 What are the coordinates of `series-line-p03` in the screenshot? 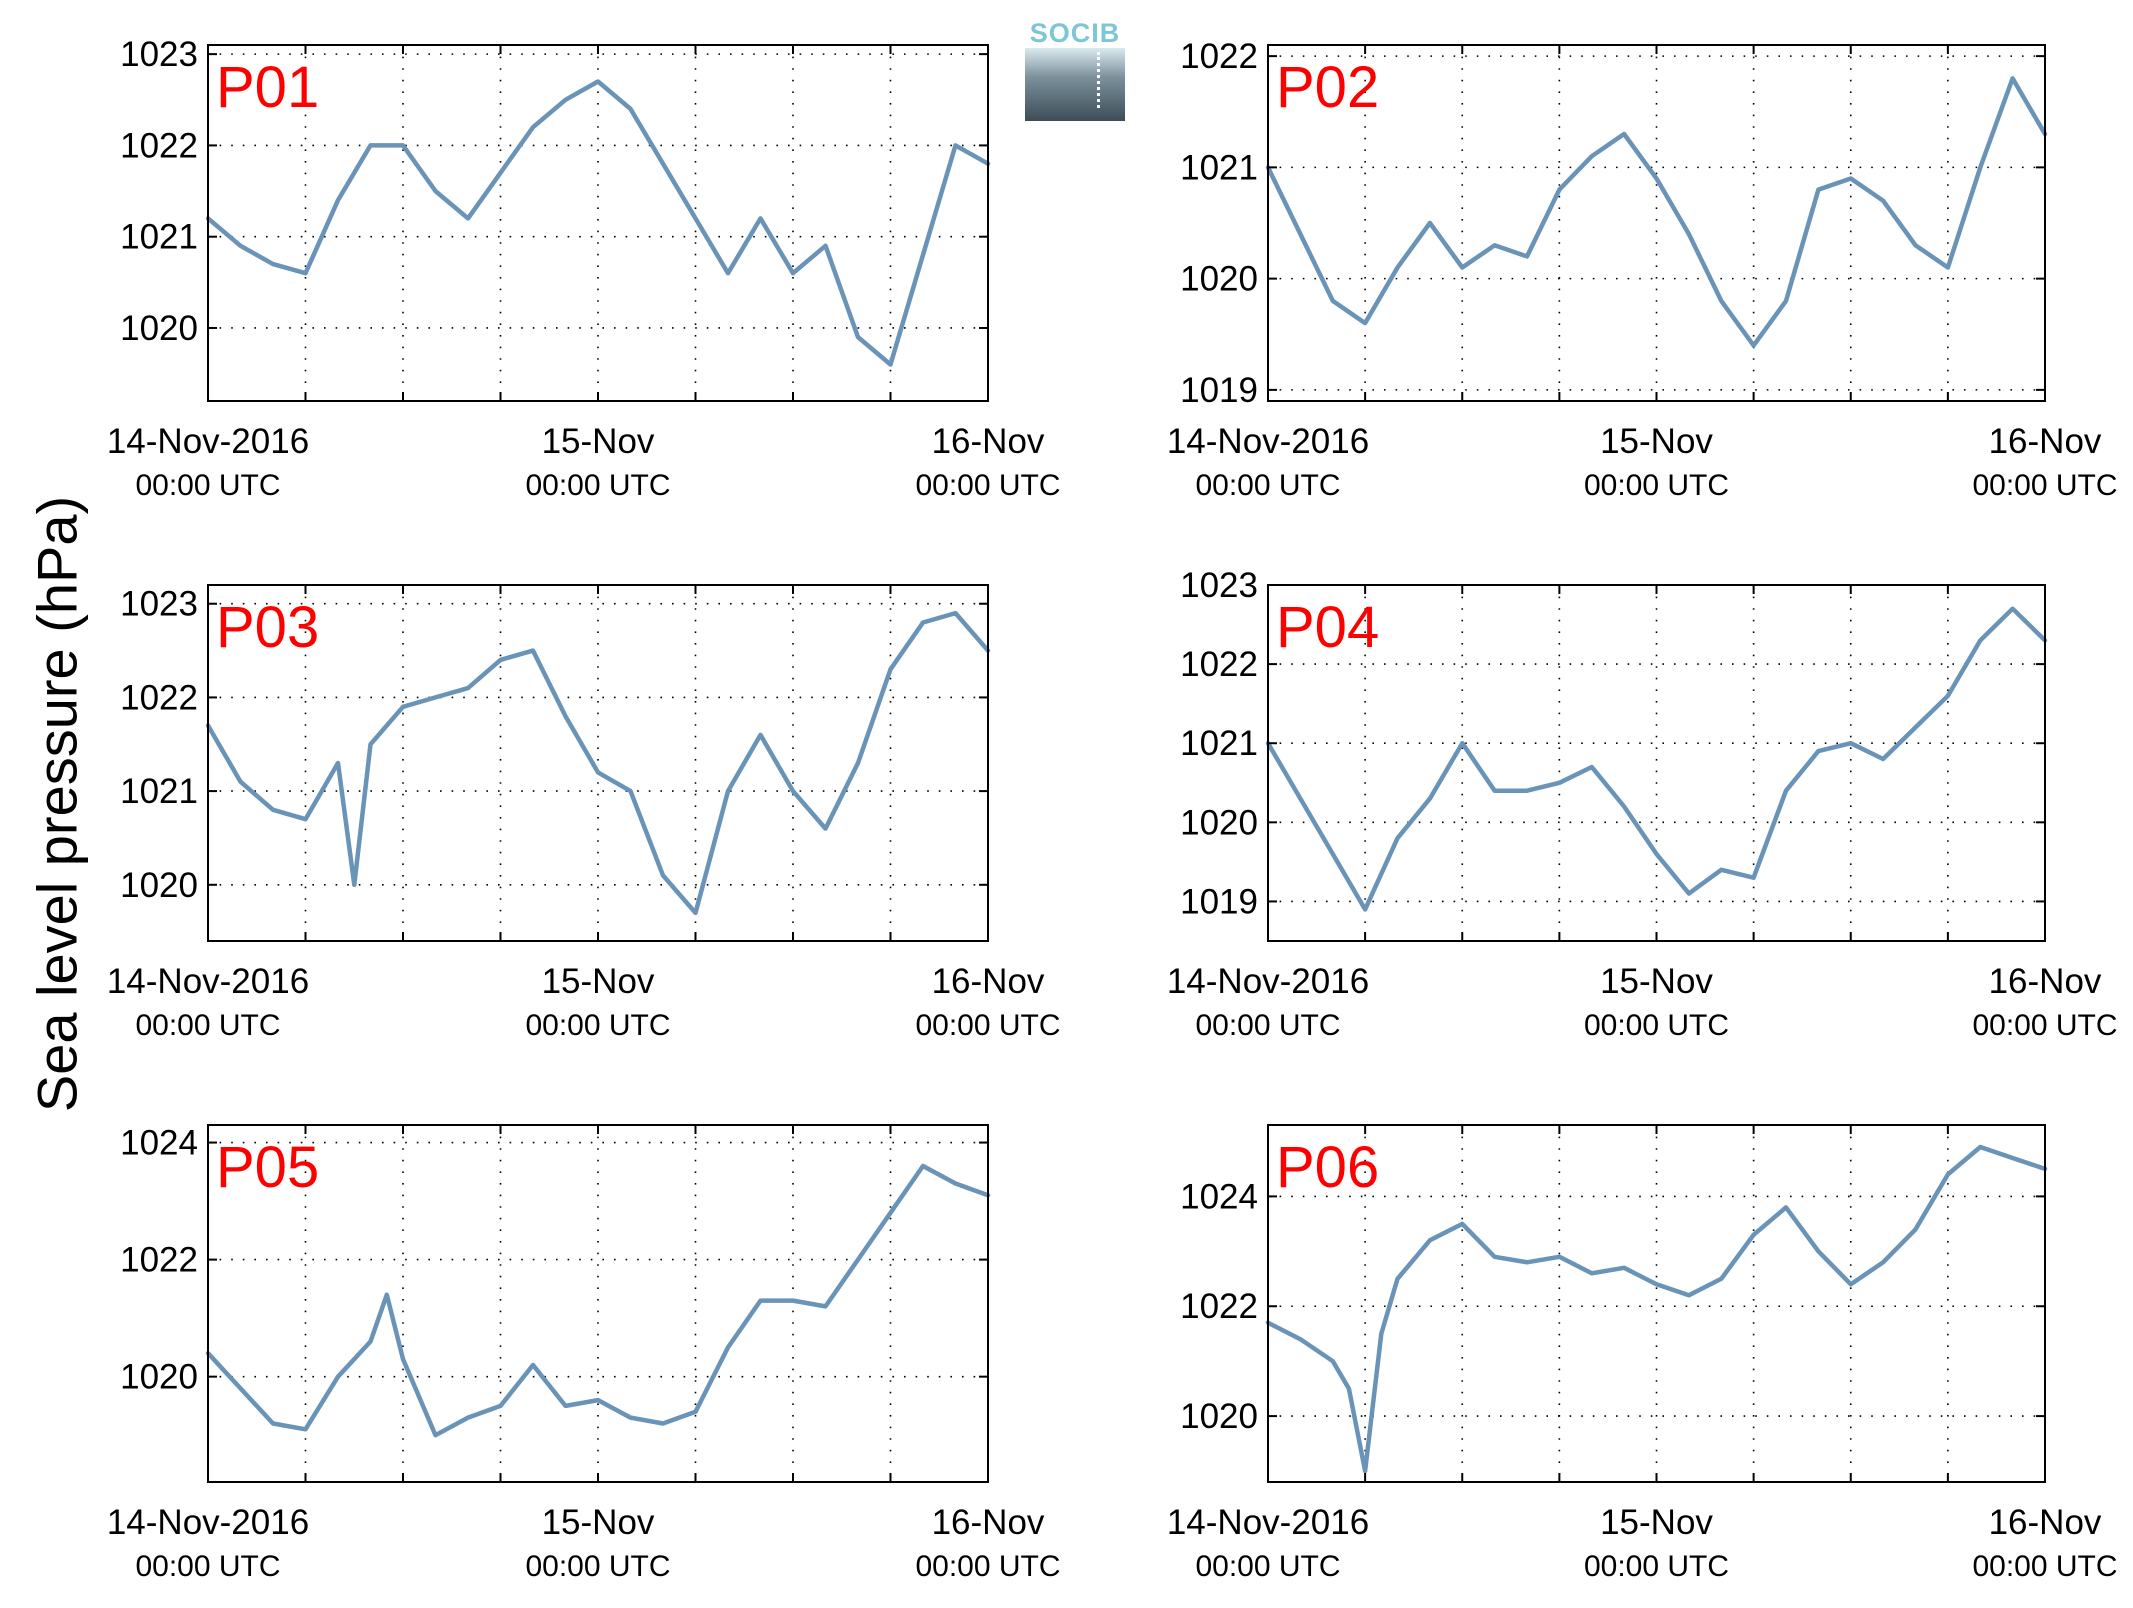 It's located at (598, 763).